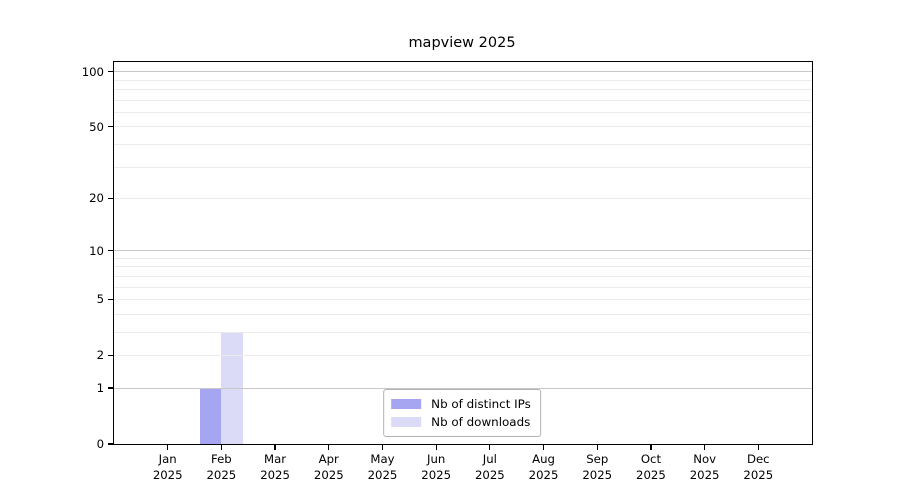  I want to click on y-tick-label: 50, so click(96, 126).